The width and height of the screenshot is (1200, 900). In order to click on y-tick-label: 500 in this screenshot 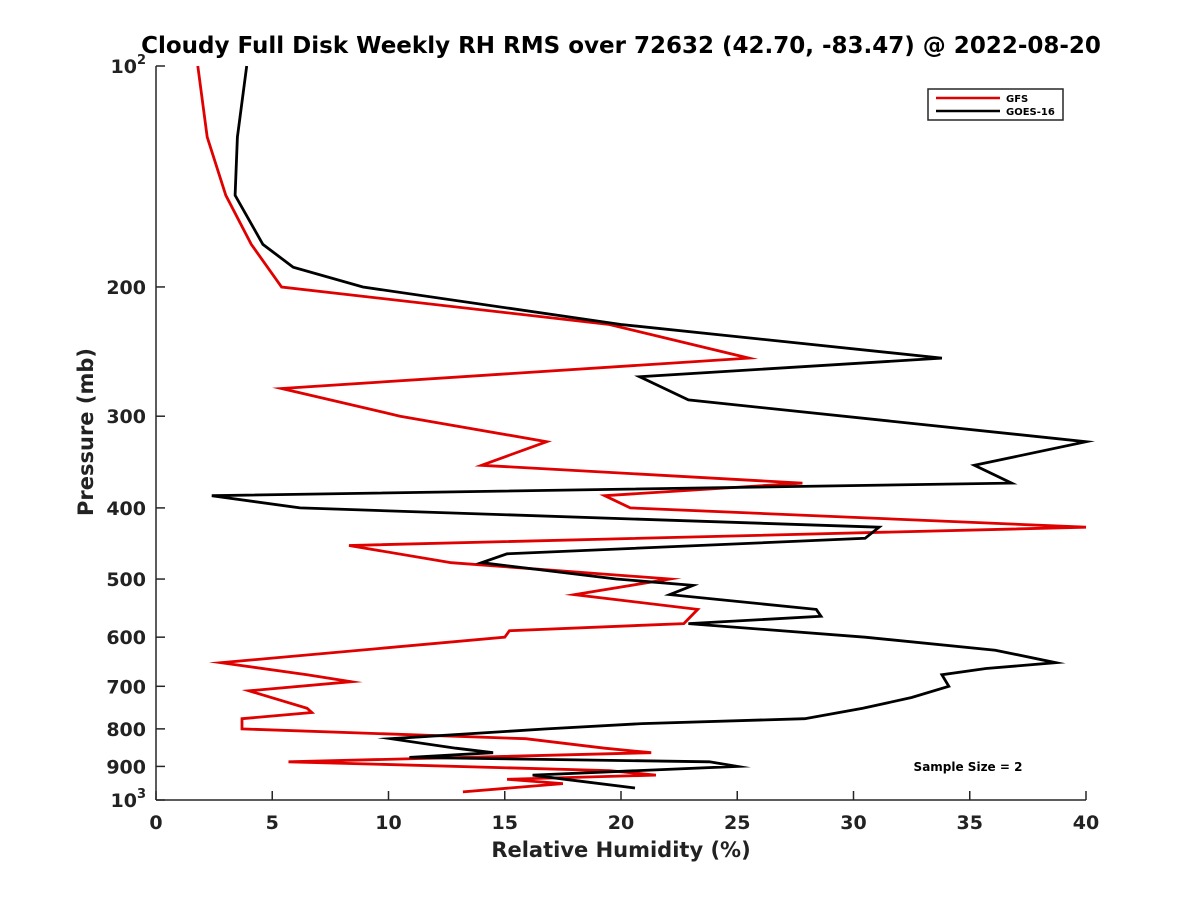, I will do `click(126, 580)`.